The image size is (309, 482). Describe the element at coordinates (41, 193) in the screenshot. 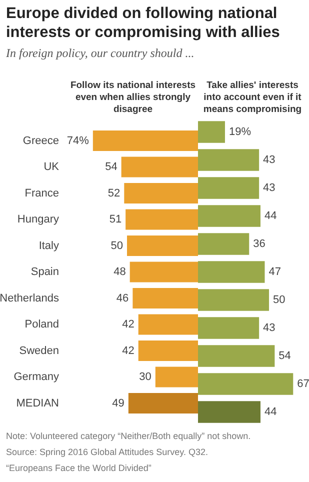

I see `y-tick-label: France` at that location.